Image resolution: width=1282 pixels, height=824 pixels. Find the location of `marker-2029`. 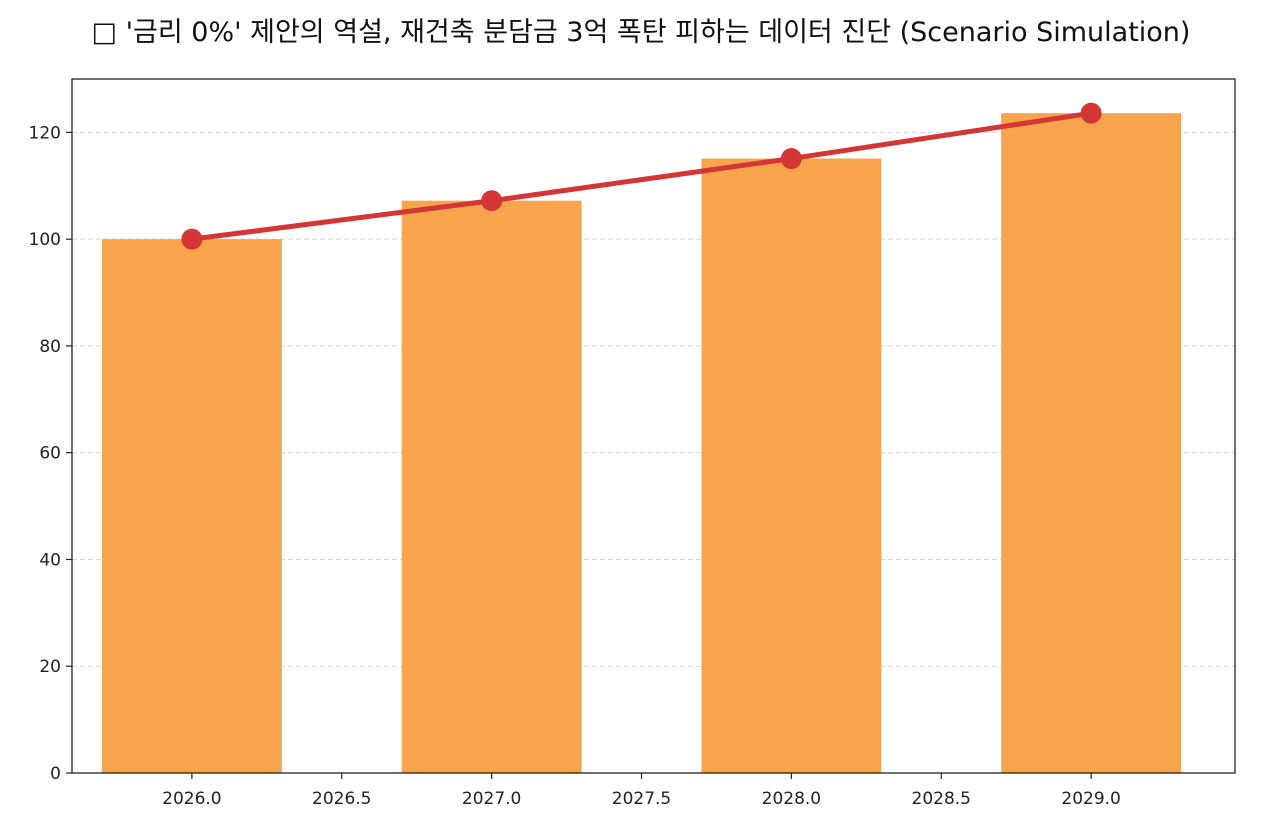

marker-2029 is located at coordinates (1091, 113).